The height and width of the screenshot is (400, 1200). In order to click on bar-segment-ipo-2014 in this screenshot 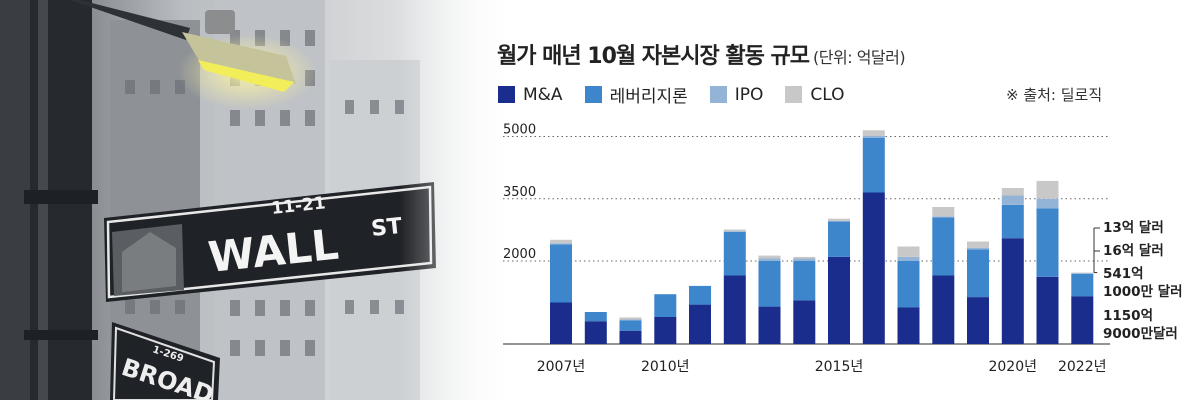, I will do `click(804, 259)`.